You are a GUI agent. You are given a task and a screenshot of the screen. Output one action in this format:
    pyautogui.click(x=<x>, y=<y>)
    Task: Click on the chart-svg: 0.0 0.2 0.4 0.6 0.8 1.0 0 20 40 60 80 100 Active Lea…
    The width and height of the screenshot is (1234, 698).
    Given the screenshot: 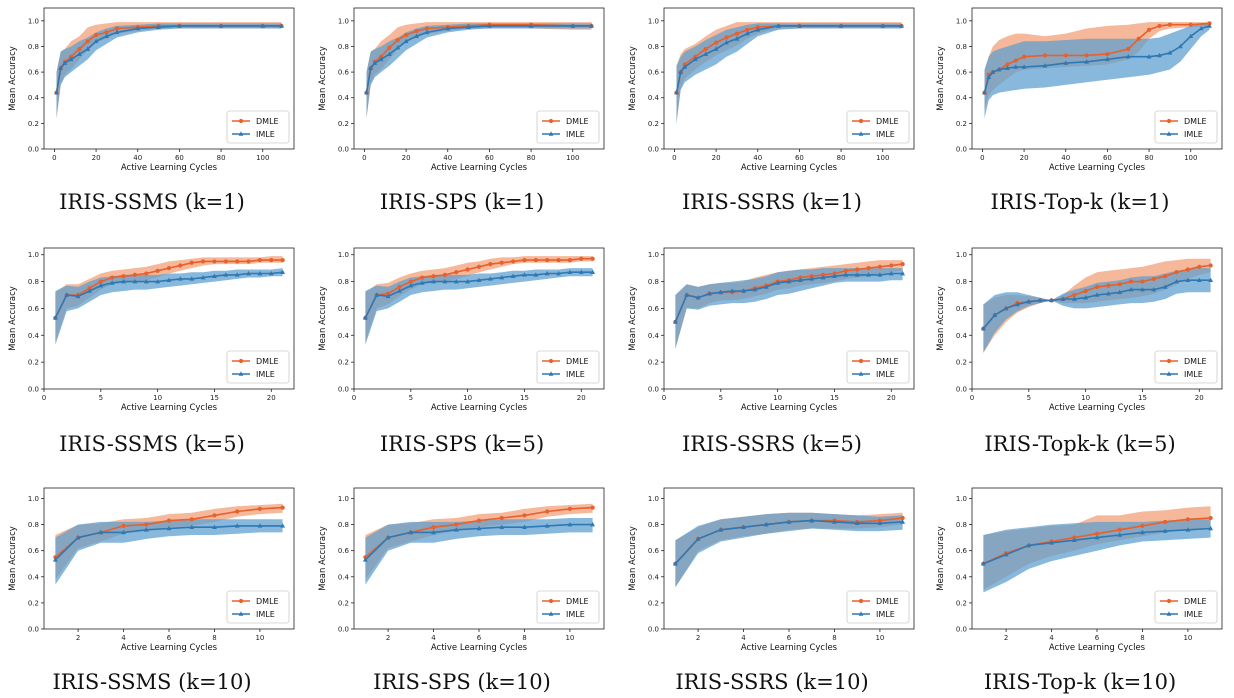 What is the action you would take?
    pyautogui.click(x=1079, y=90)
    